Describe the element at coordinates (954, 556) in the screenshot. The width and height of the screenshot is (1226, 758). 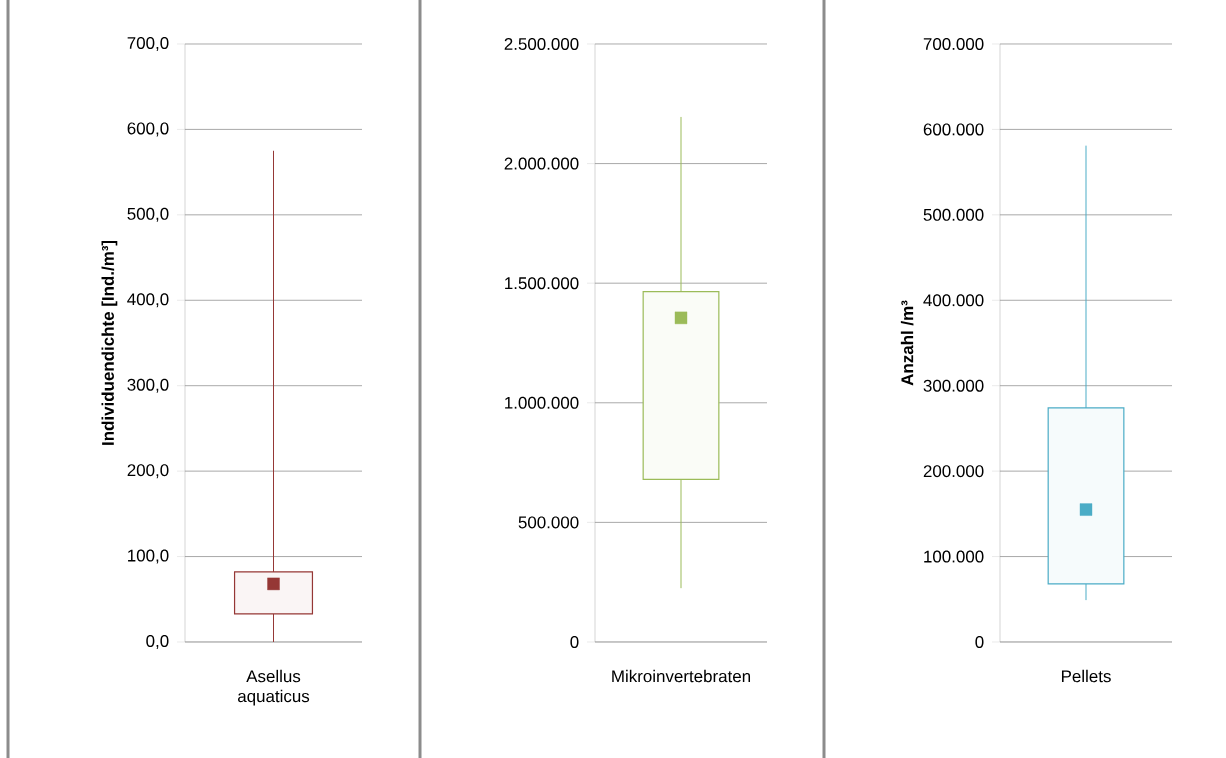
I see `y-tick-label: 100.000` at that location.